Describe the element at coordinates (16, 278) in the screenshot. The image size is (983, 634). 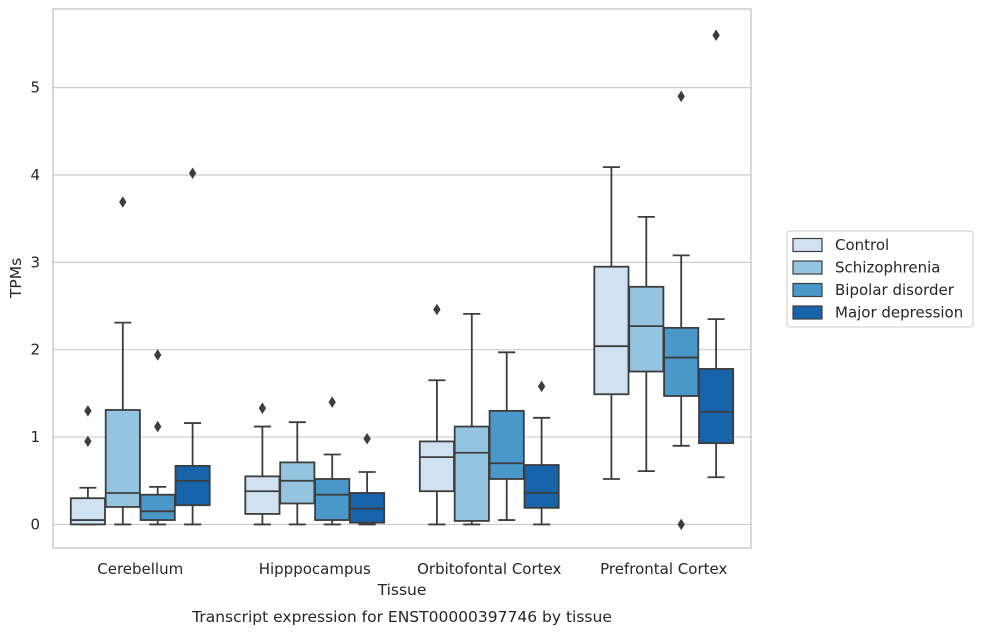
I see `y-axis-title: TPMs` at that location.